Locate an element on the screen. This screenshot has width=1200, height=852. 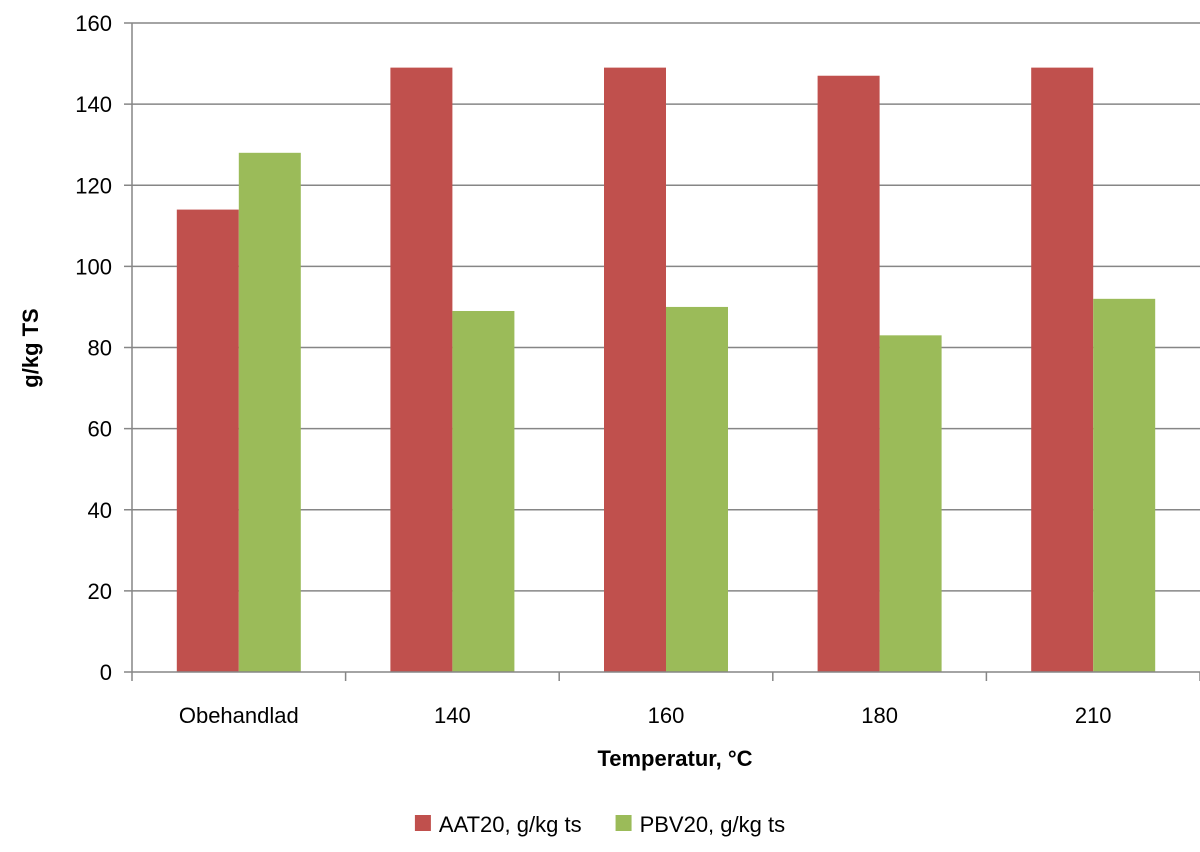
x-tick-label: 180 is located at coordinates (879, 715).